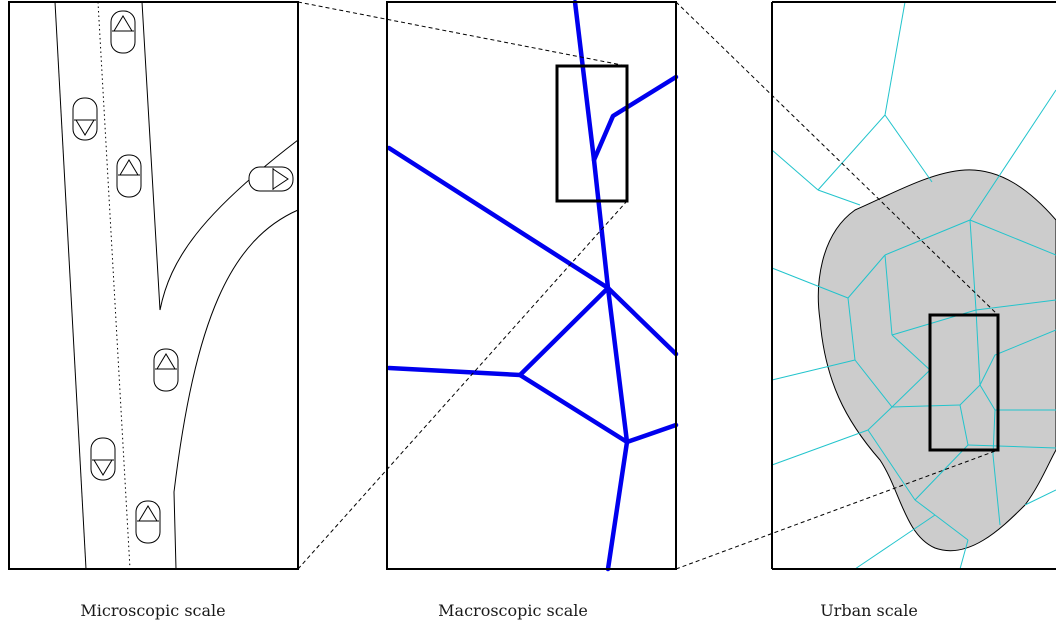  Describe the element at coordinates (220, 156) in the screenshot. I see `road-right-edge` at that location.